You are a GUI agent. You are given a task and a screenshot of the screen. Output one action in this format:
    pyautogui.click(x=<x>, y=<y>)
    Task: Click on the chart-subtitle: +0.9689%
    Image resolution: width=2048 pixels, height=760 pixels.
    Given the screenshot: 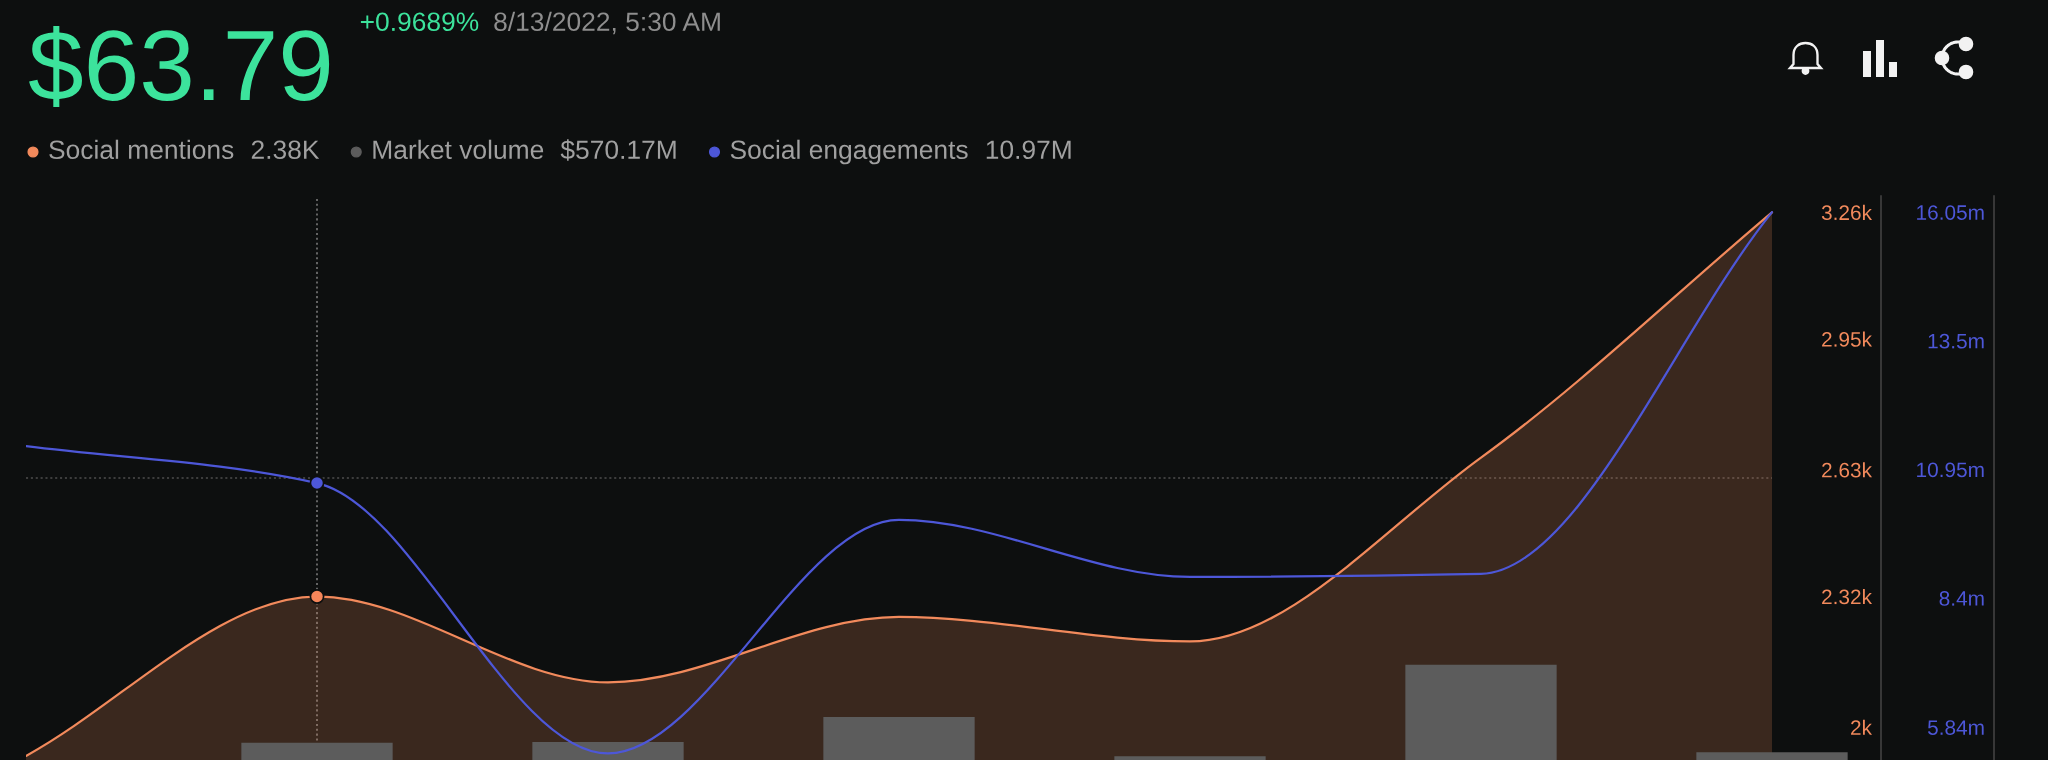 What is the action you would take?
    pyautogui.click(x=419, y=22)
    